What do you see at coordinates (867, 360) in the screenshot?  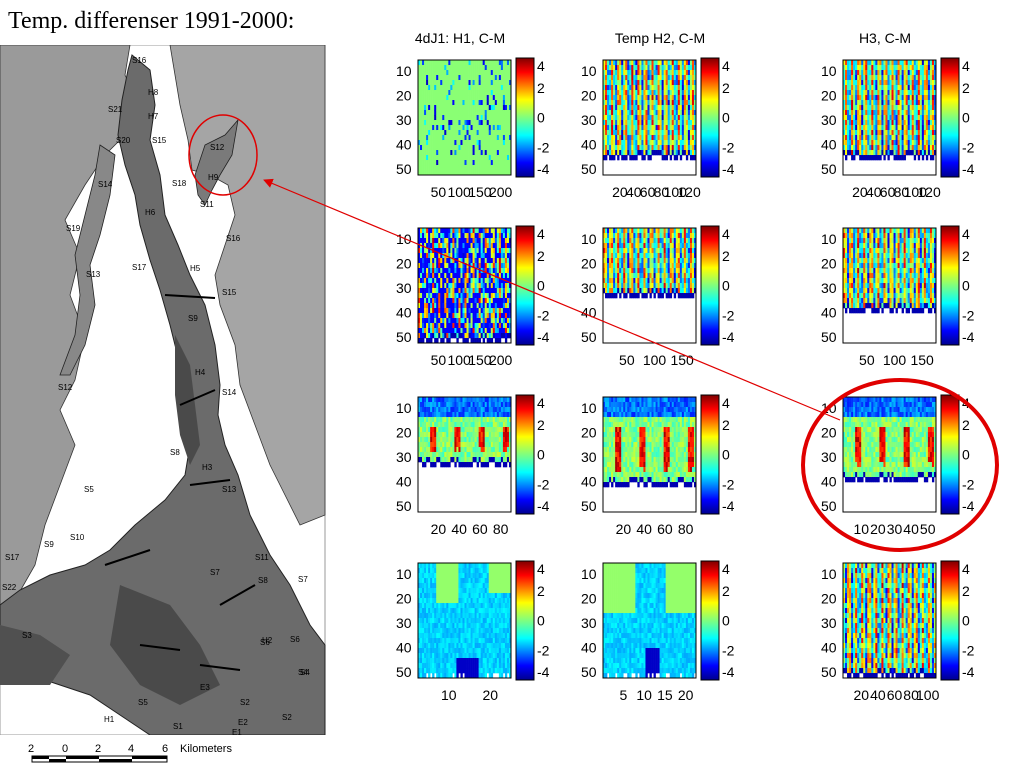 I see `x-tick-label: 50` at bounding box center [867, 360].